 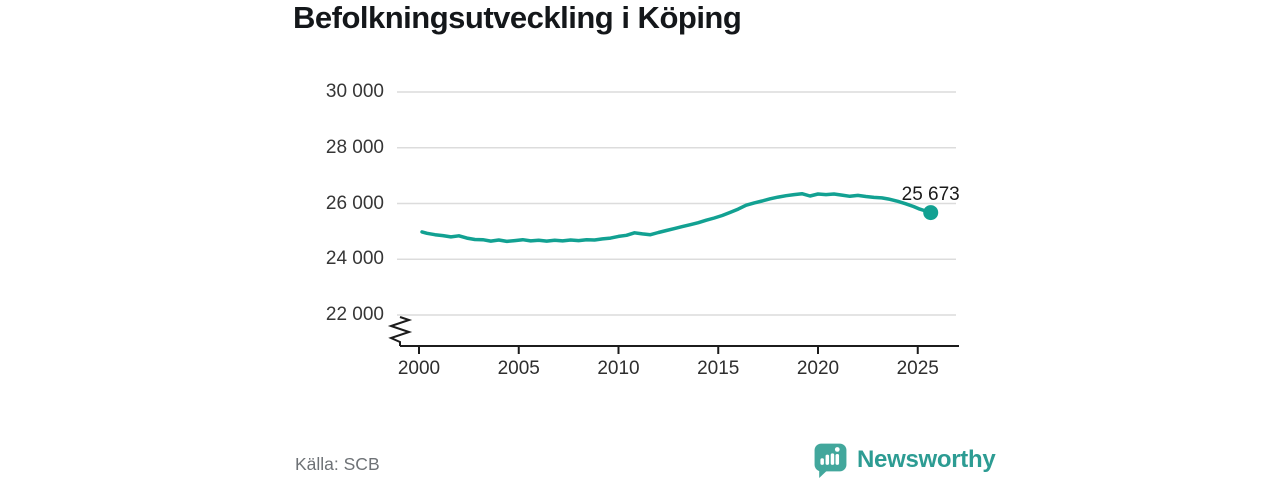 What do you see at coordinates (354, 91) in the screenshot?
I see `y-tick-label: 30 000` at bounding box center [354, 91].